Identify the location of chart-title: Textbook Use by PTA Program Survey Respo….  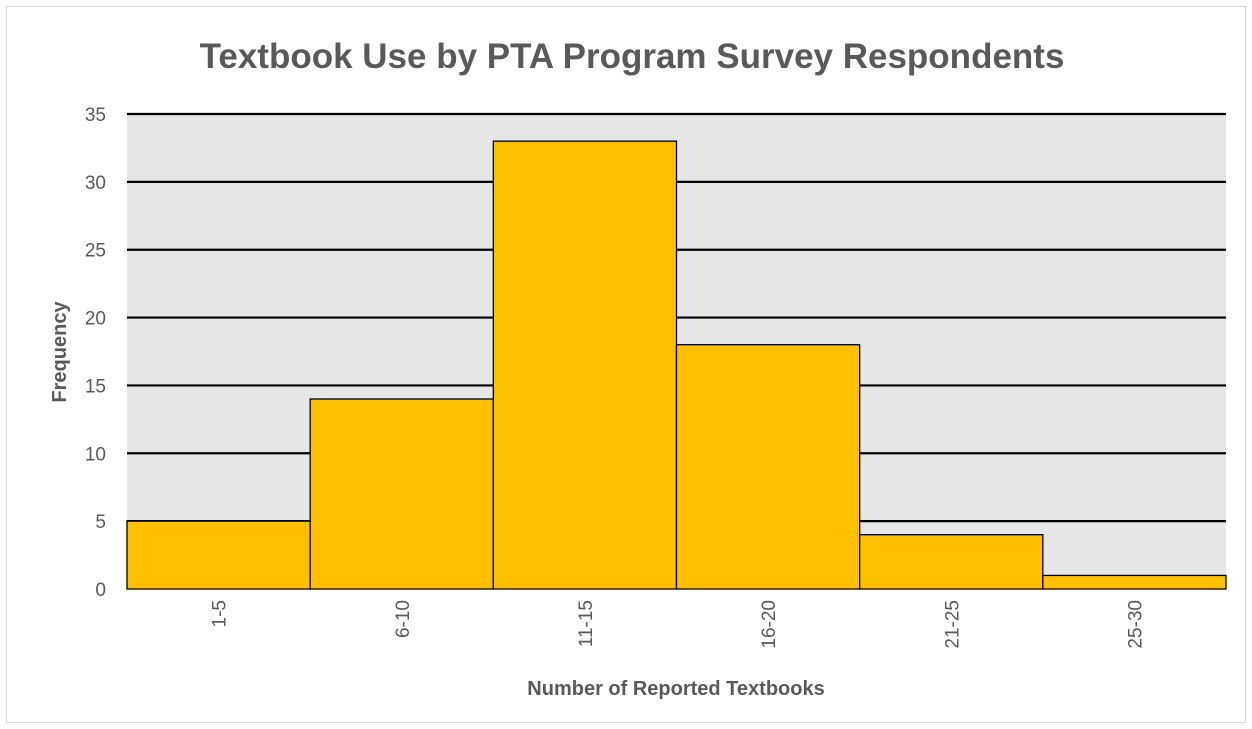
(632, 56).